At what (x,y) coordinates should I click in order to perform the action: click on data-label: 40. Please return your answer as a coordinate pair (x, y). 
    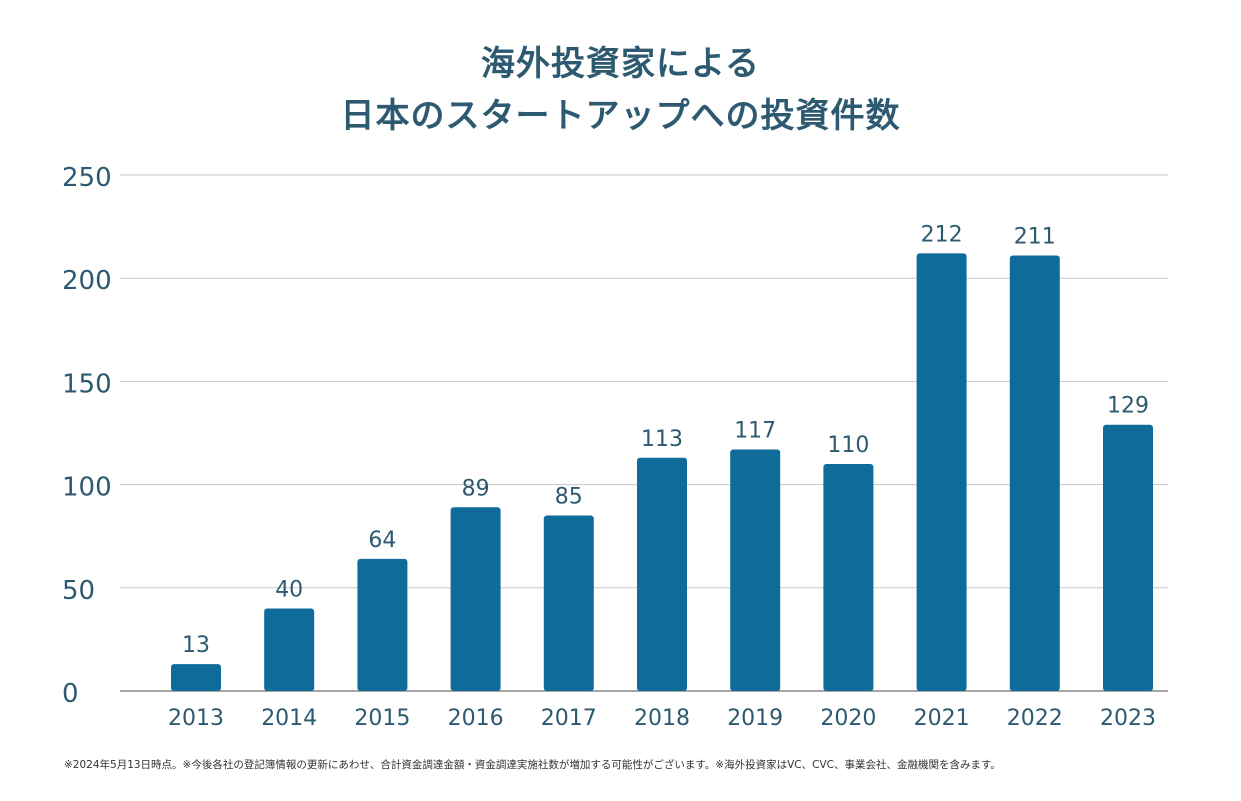
    Looking at the image, I should click on (289, 589).